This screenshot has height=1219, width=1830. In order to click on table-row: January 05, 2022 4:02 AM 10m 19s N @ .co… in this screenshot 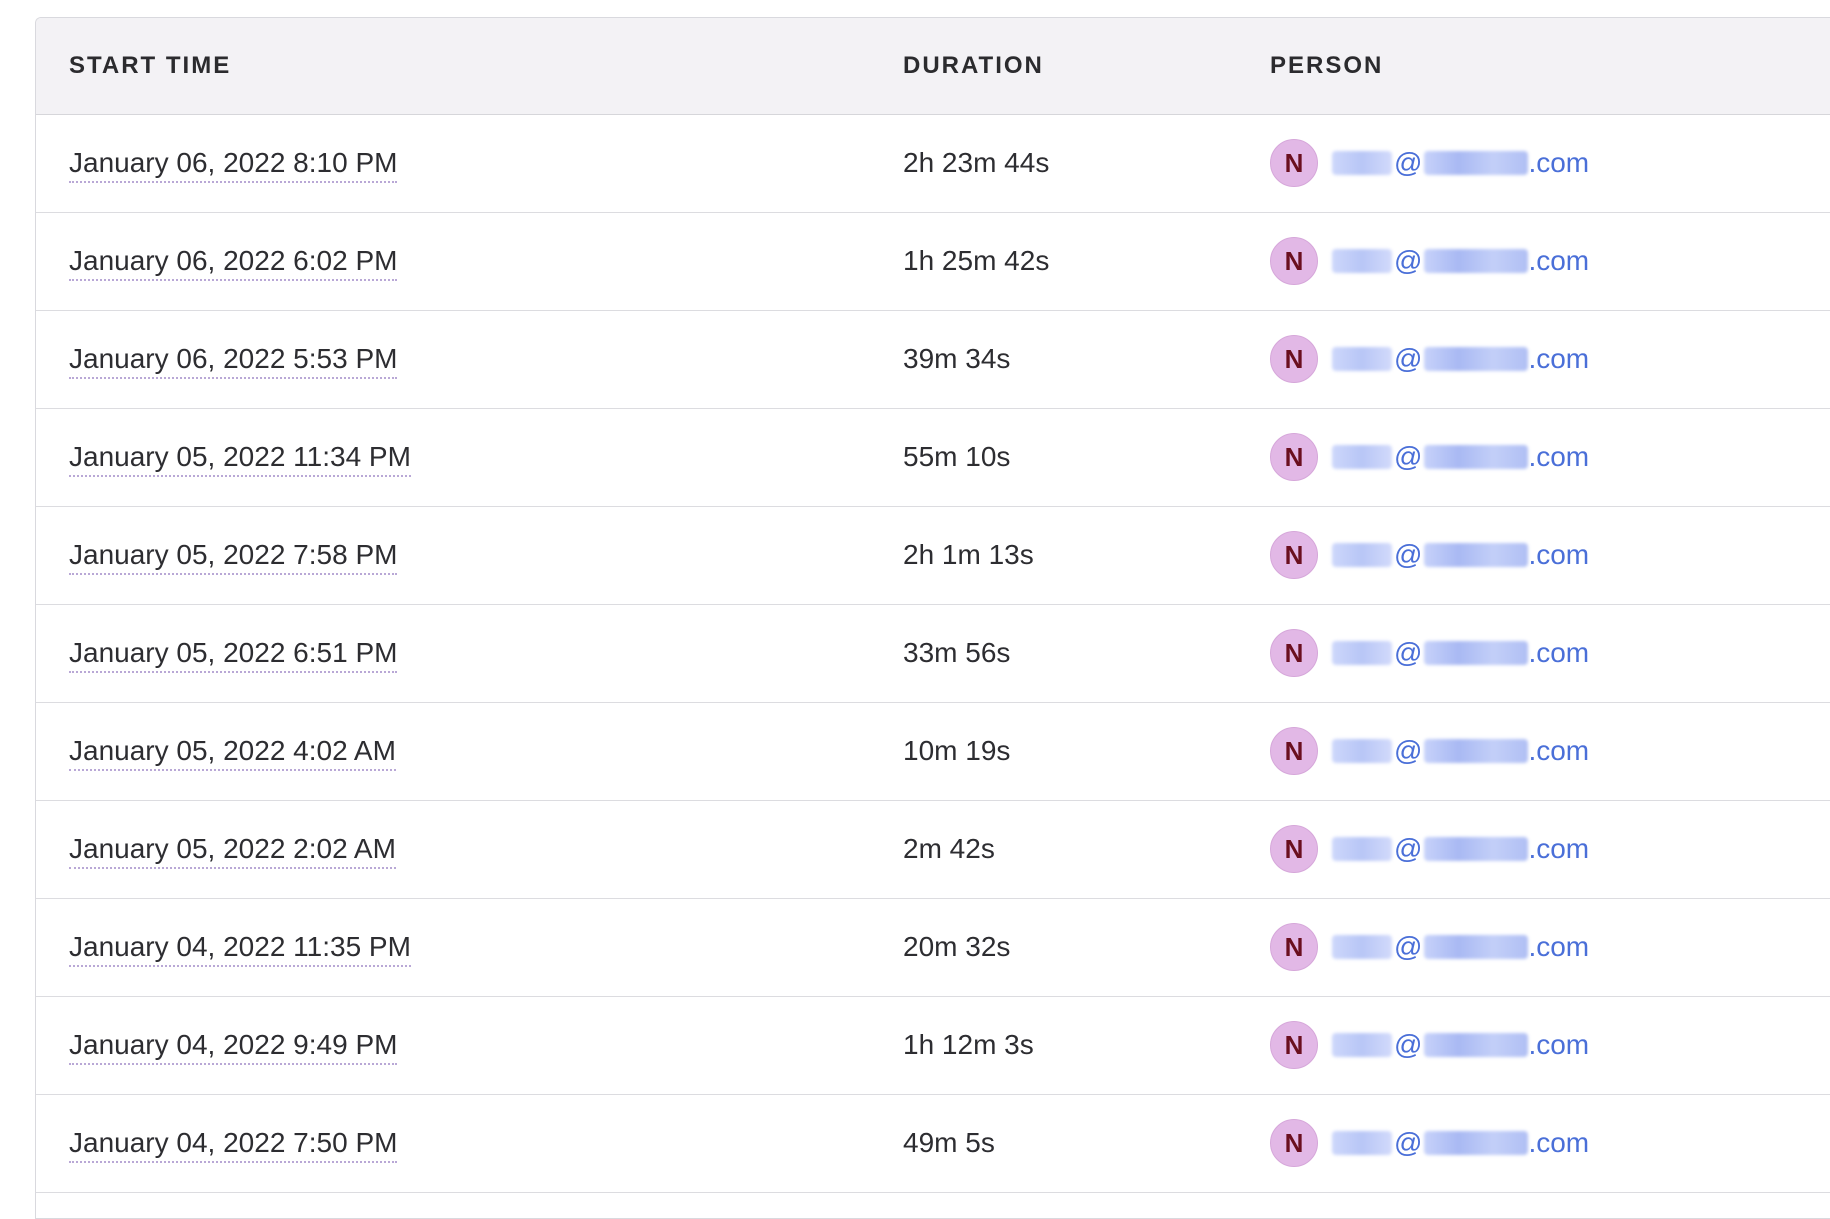, I will do `click(933, 752)`.